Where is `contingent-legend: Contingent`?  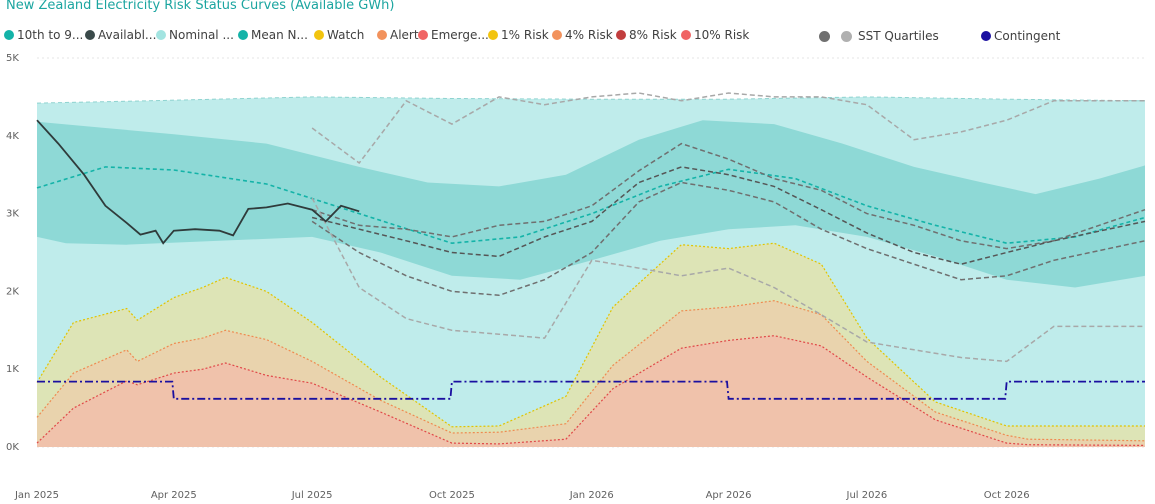
contingent-legend: Contingent is located at coordinates (1020, 36).